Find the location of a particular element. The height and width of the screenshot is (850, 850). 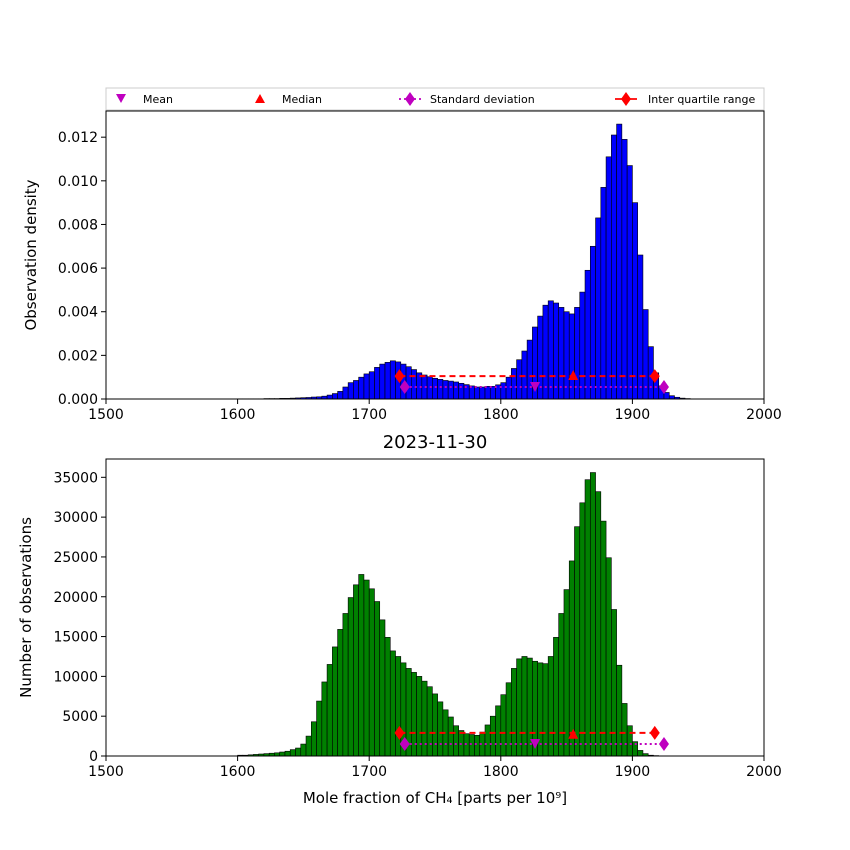

density-x-tick-label: 1600 is located at coordinates (238, 415).